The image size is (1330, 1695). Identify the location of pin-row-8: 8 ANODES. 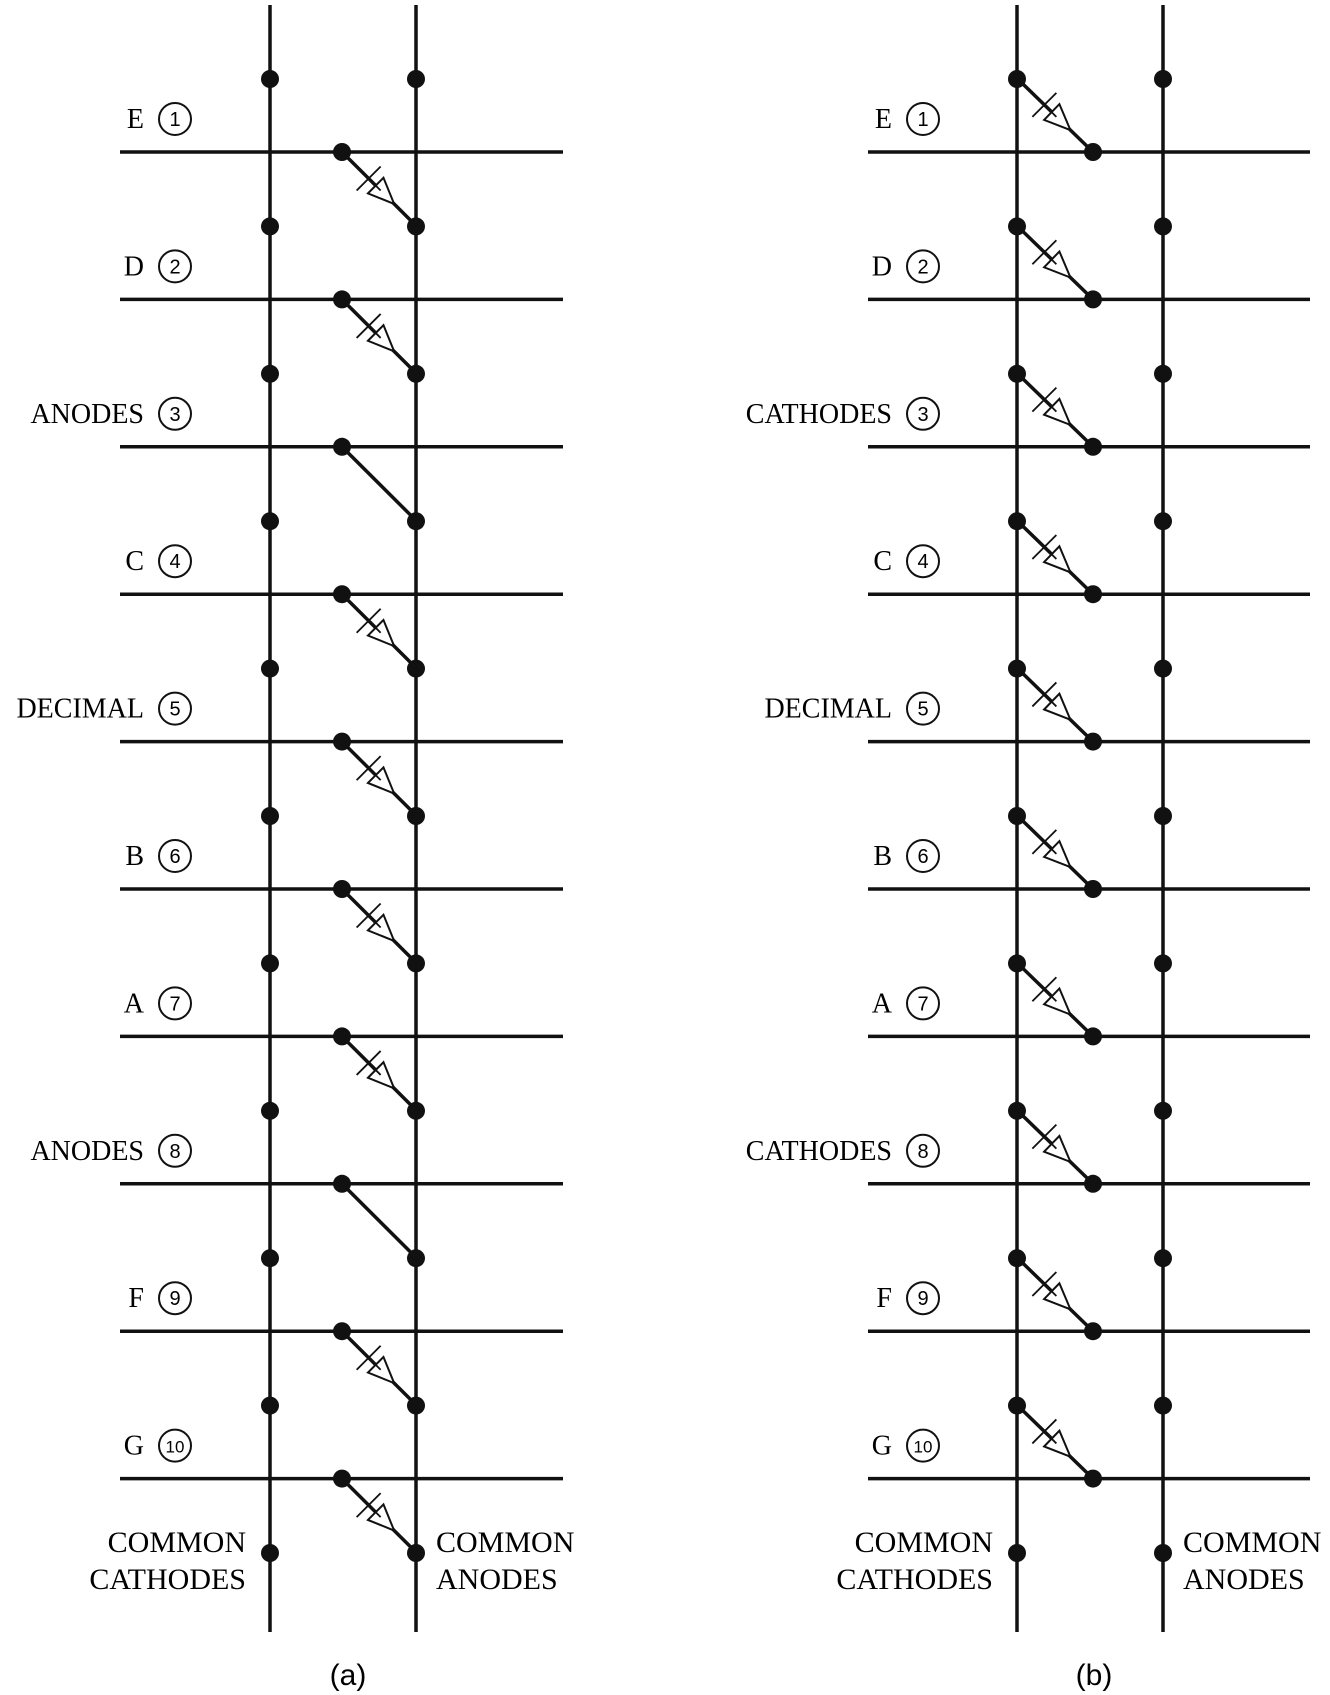
(296, 1196).